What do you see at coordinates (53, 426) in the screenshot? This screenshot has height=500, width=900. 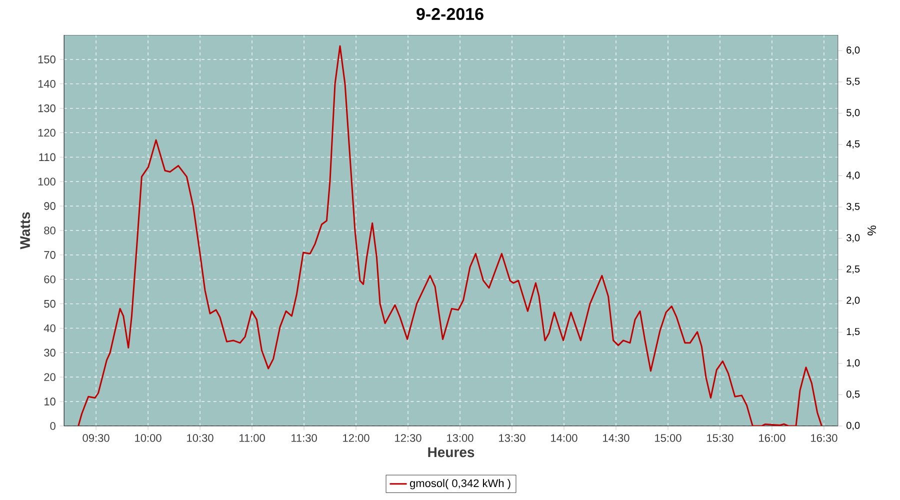 I see `y-tick-label: 0` at bounding box center [53, 426].